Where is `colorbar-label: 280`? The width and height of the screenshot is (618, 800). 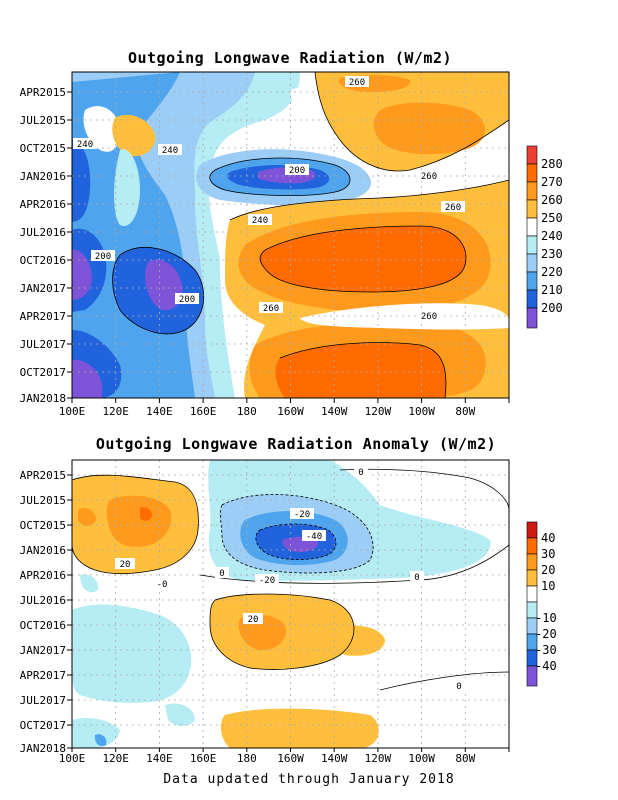
colorbar-label: 280 is located at coordinates (552, 164).